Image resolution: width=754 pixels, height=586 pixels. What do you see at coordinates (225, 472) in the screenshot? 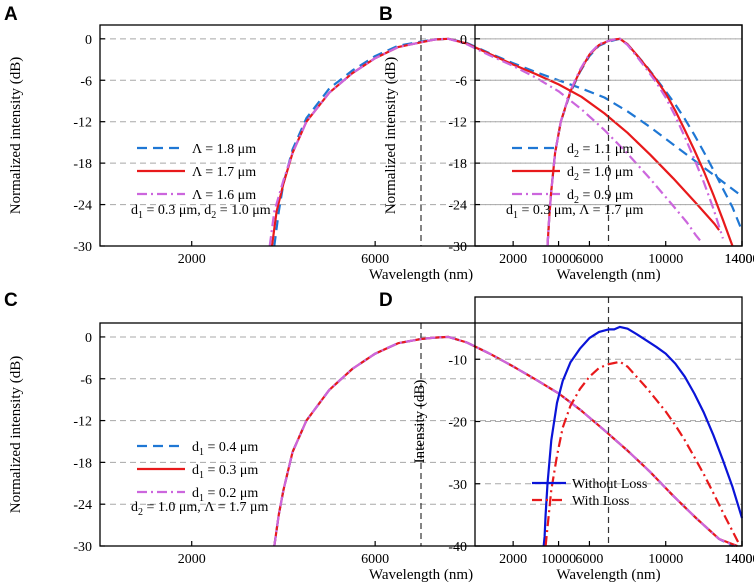
I see `panel-c-legend-label: d1 = 0.3 μm` at bounding box center [225, 472].